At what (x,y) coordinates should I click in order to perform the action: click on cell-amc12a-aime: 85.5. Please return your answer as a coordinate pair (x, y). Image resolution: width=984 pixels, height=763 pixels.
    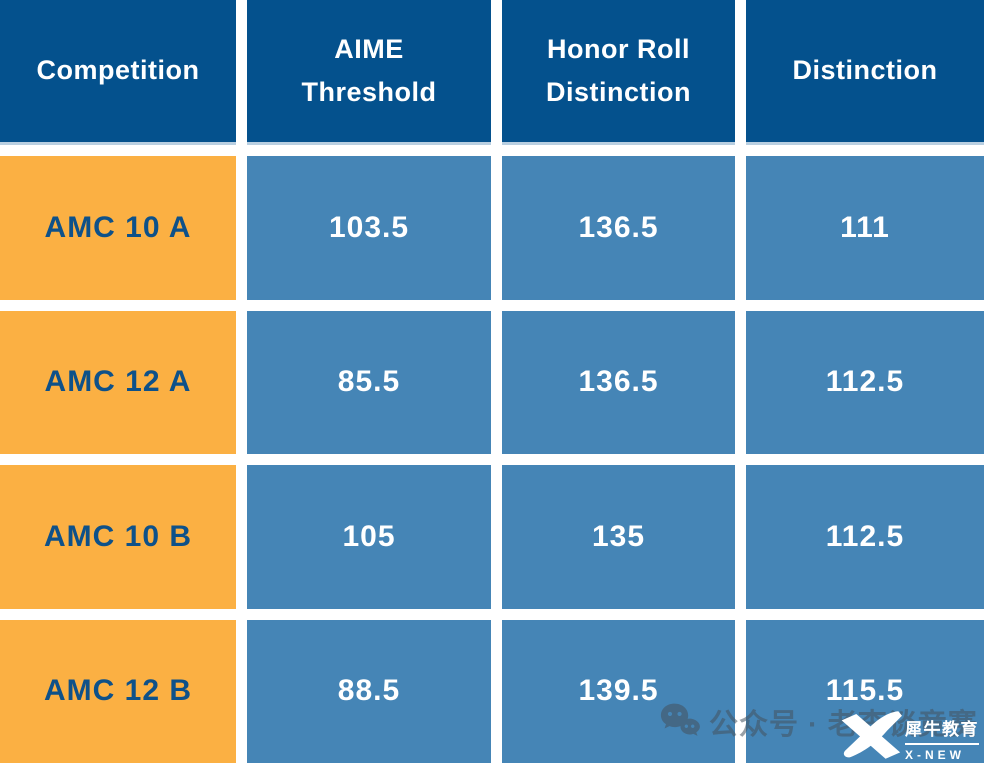
    Looking at the image, I should click on (369, 382).